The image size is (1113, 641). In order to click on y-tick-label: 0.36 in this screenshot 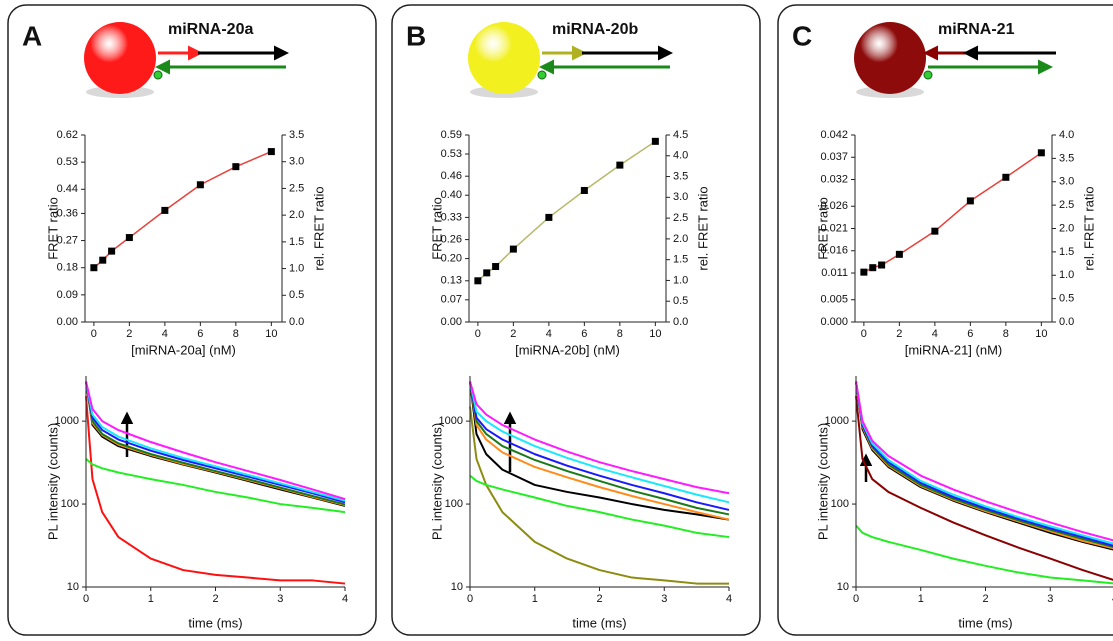, I will do `click(67, 213)`.